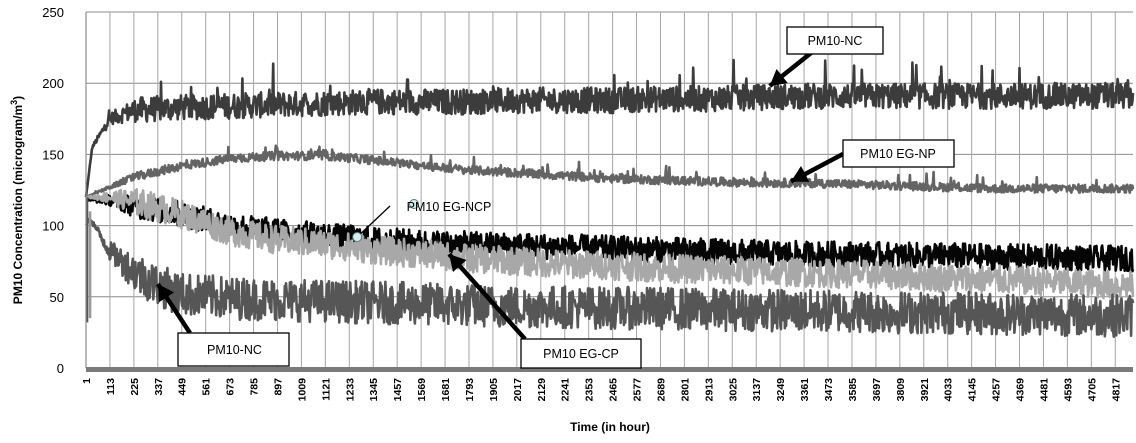 Image resolution: width=1136 pixels, height=443 pixels. Describe the element at coordinates (877, 390) in the screenshot. I see `x-tick-label: 3697` at that location.